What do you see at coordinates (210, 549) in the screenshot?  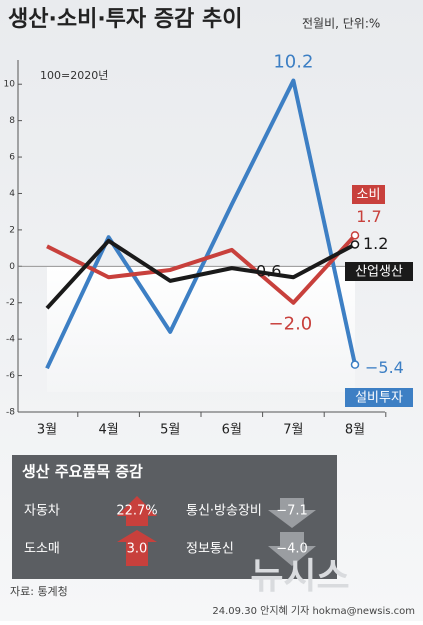 I see `item-label: 정보통신` at bounding box center [210, 549].